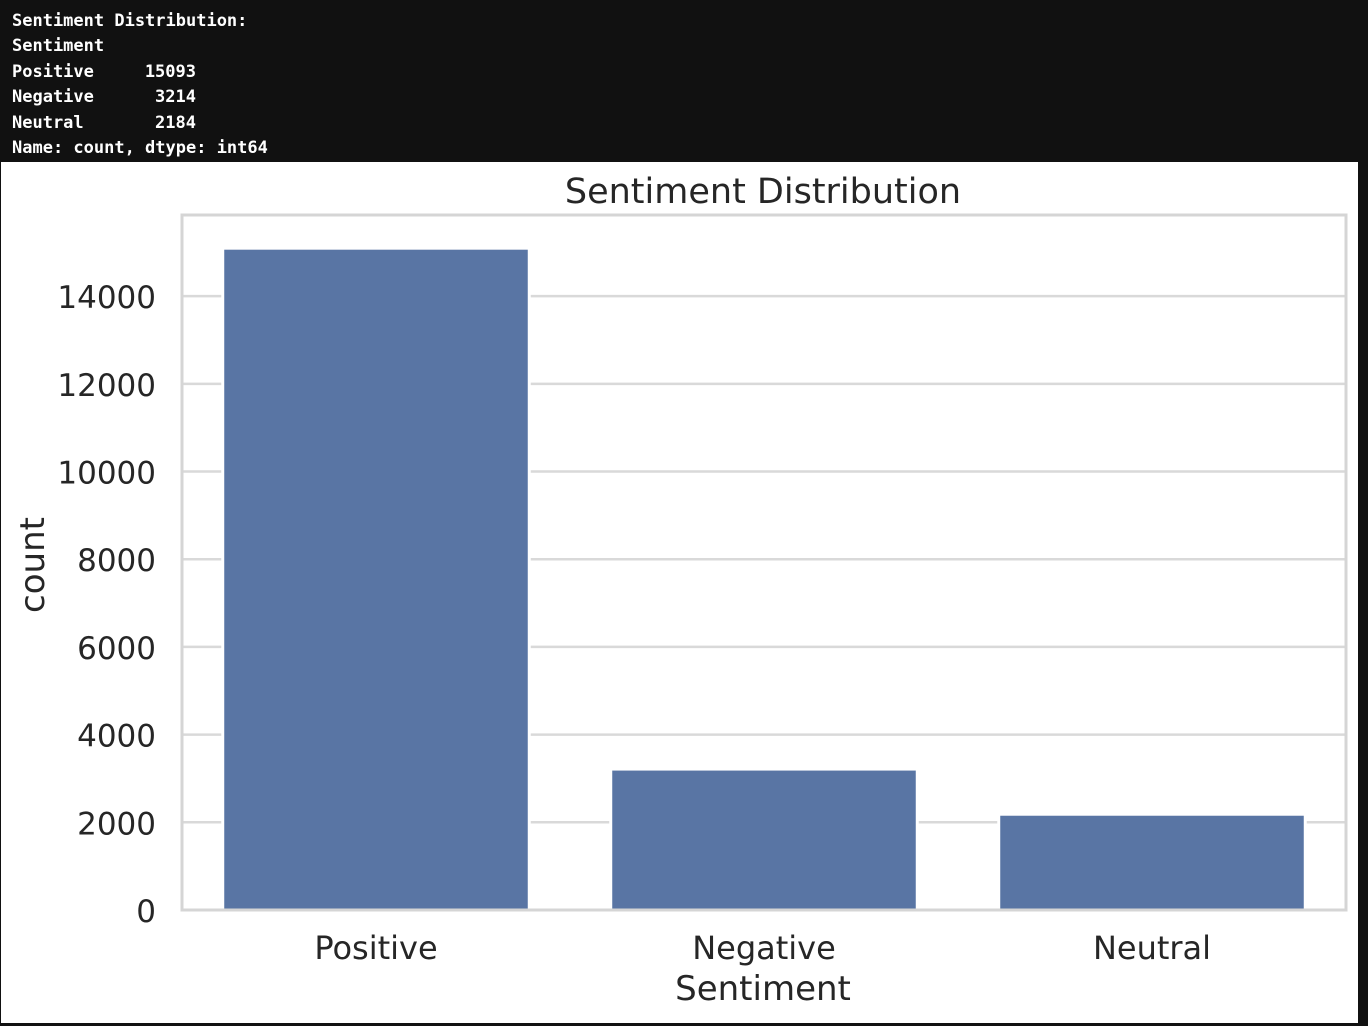  Describe the element at coordinates (106, 386) in the screenshot. I see `y-tick-label: 12000` at that location.